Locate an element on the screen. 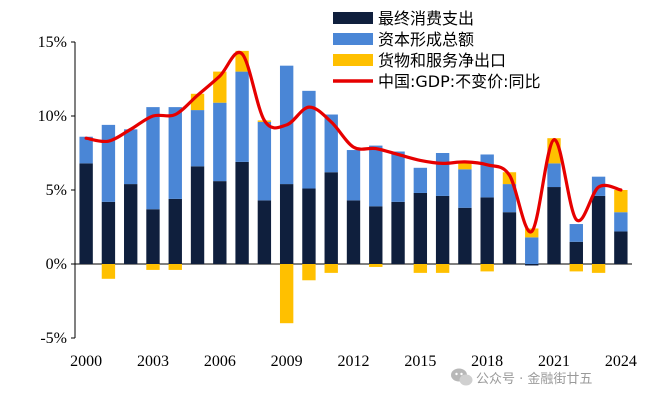 The height and width of the screenshot is (401, 662). watermark: 公众号 · 金融街廿五 is located at coordinates (521, 377).